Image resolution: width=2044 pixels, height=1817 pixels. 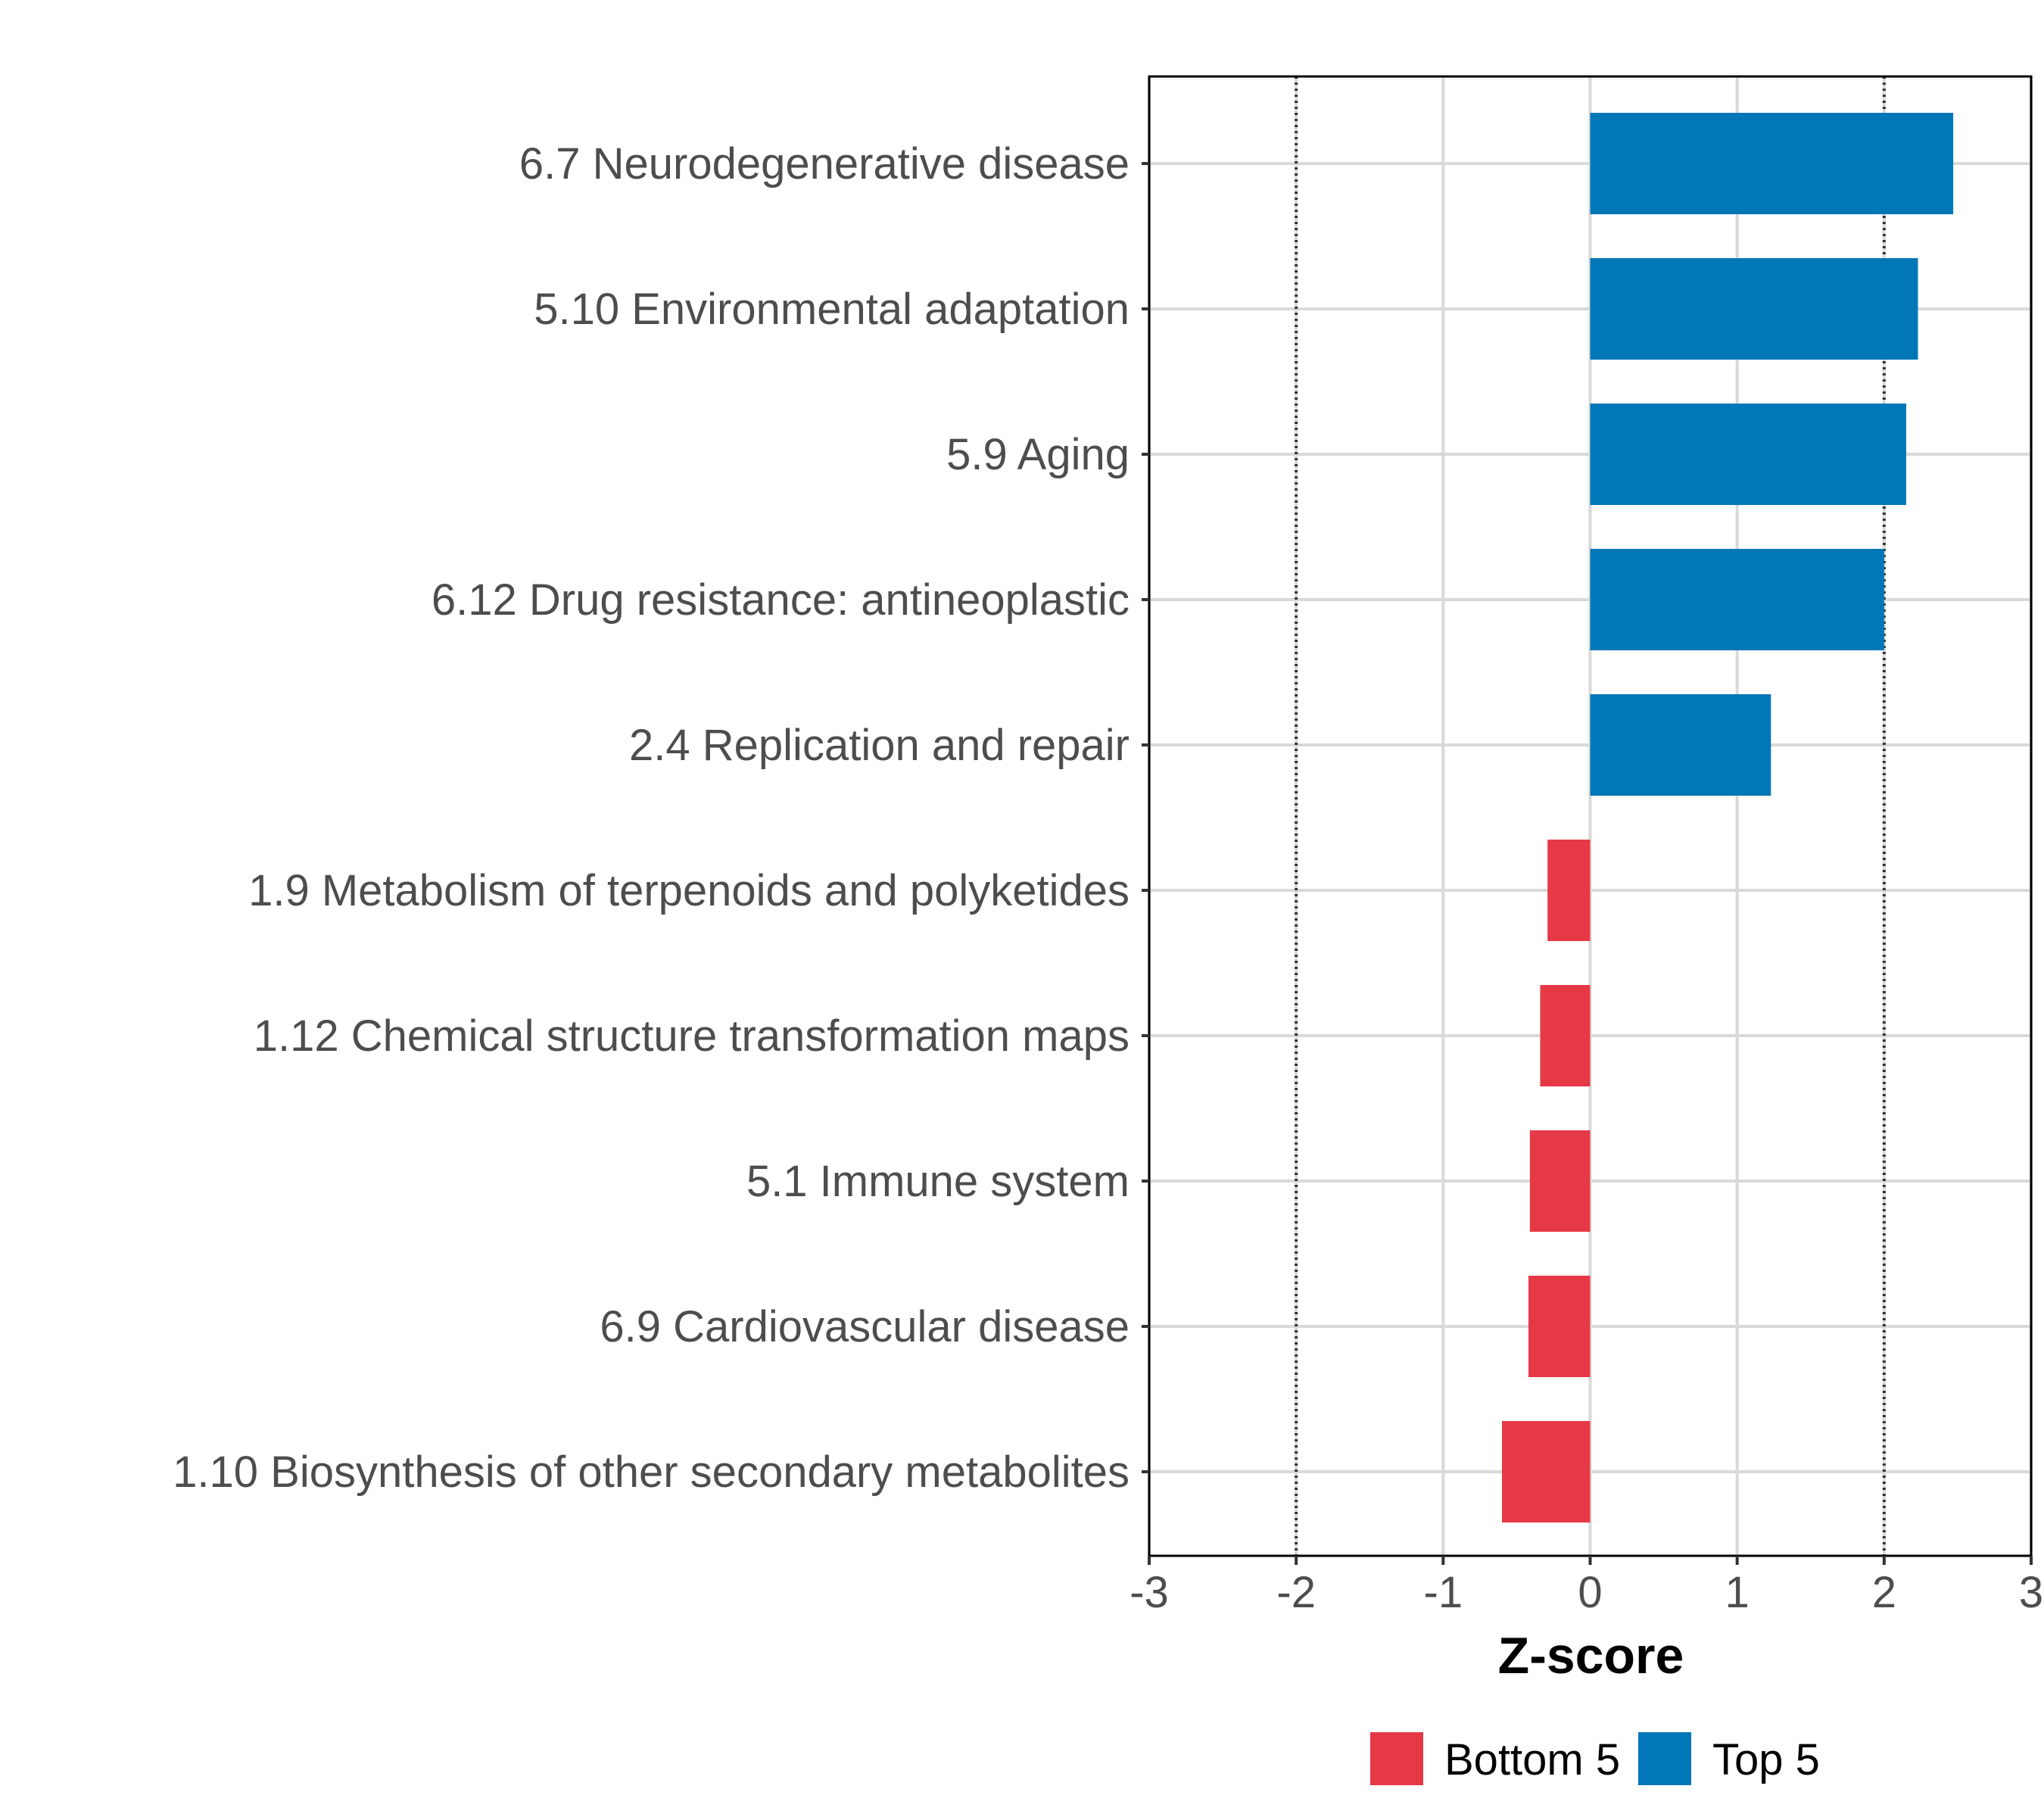 What do you see at coordinates (937, 1181) in the screenshot?
I see `category-label: 5.1 Immune system` at bounding box center [937, 1181].